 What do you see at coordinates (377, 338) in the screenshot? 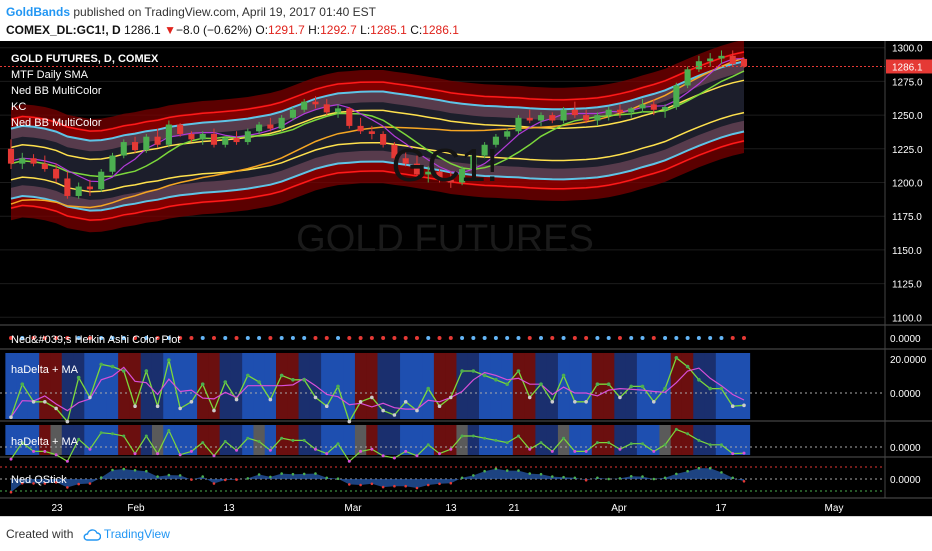
I see `heikin-ashi-pane` at bounding box center [377, 338].